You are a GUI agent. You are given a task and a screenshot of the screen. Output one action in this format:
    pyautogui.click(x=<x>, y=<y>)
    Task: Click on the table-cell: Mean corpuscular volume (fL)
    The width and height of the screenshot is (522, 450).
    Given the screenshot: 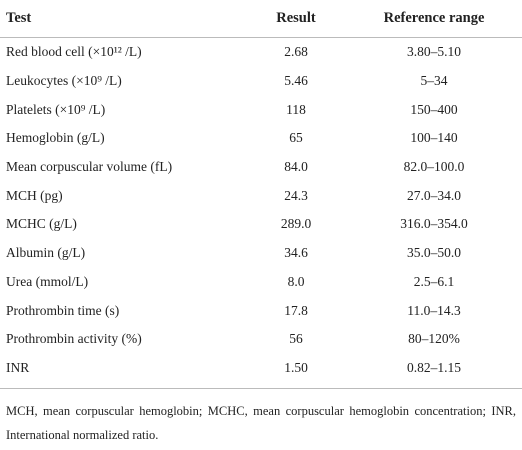 What is the action you would take?
    pyautogui.click(x=89, y=167)
    